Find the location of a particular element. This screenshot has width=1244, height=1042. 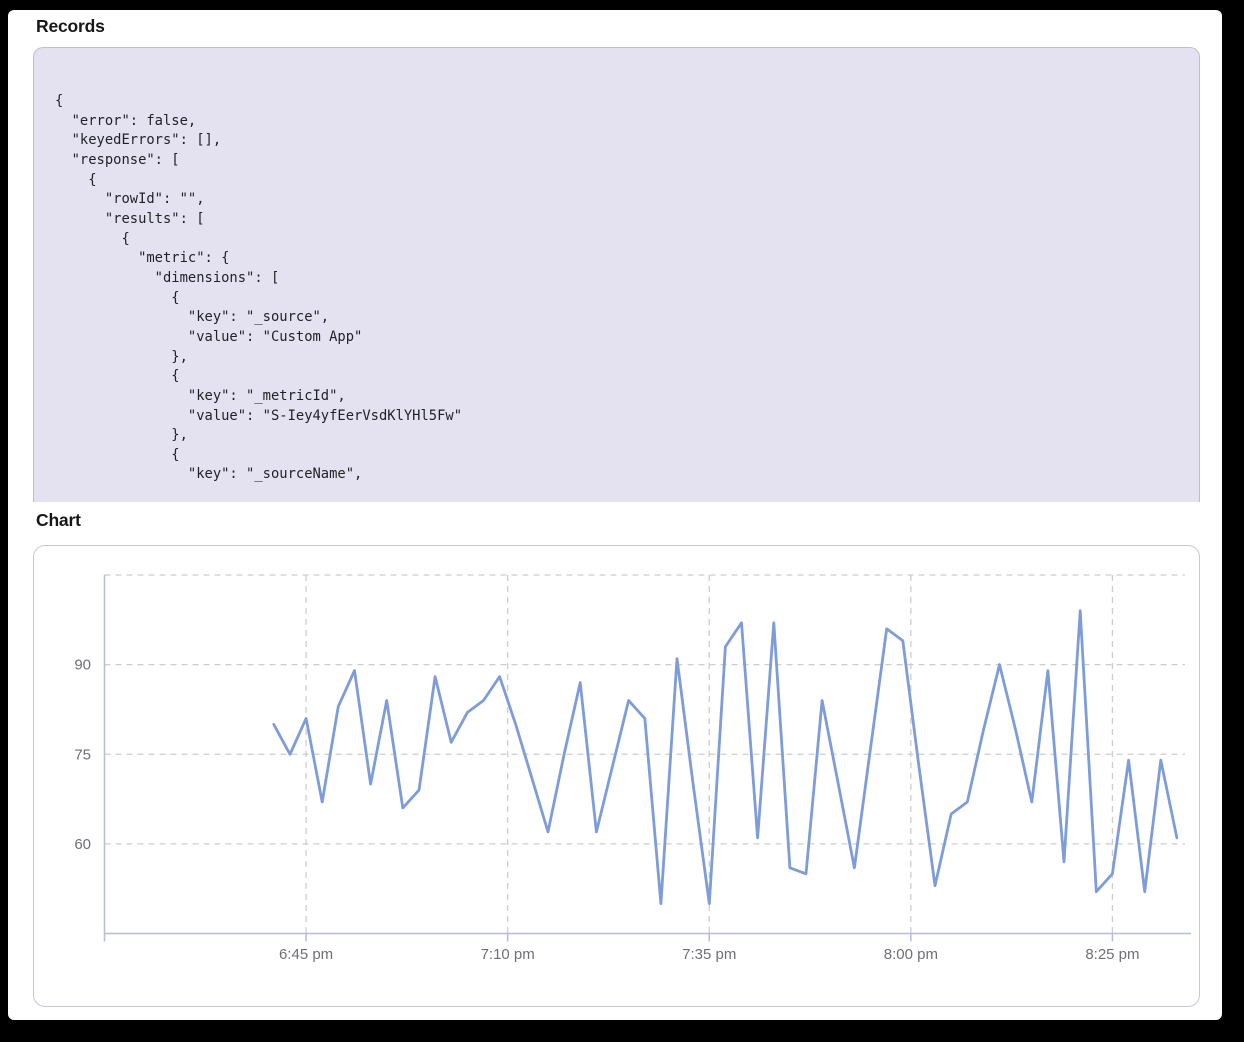

x-axis-tick-label: 6:45 pm is located at coordinates (306, 954).